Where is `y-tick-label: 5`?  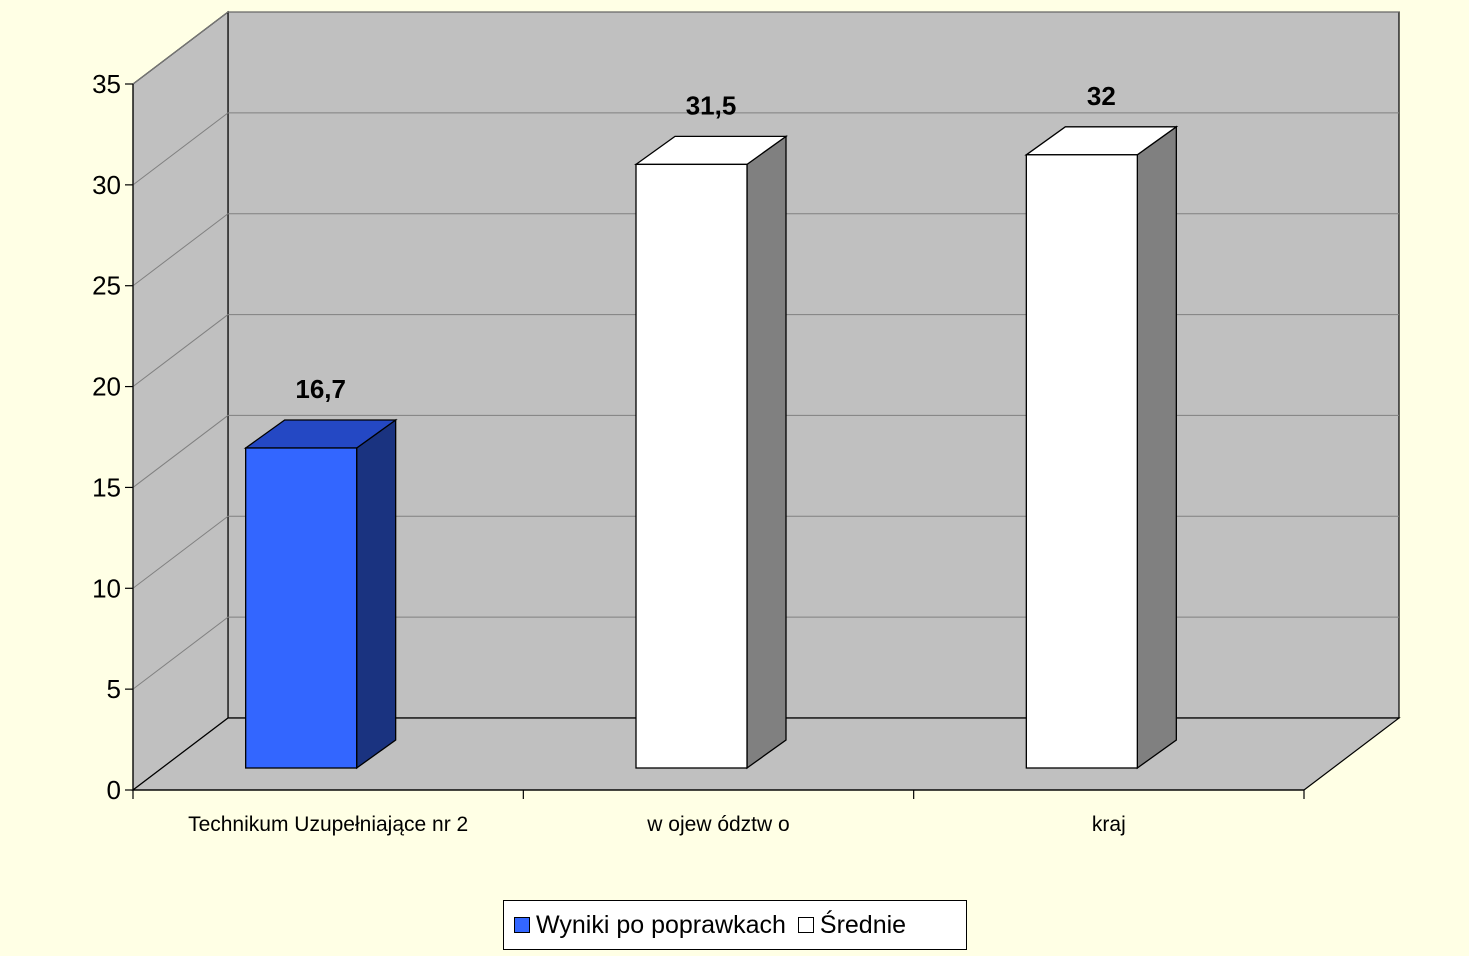
y-tick-label: 5 is located at coordinates (114, 689).